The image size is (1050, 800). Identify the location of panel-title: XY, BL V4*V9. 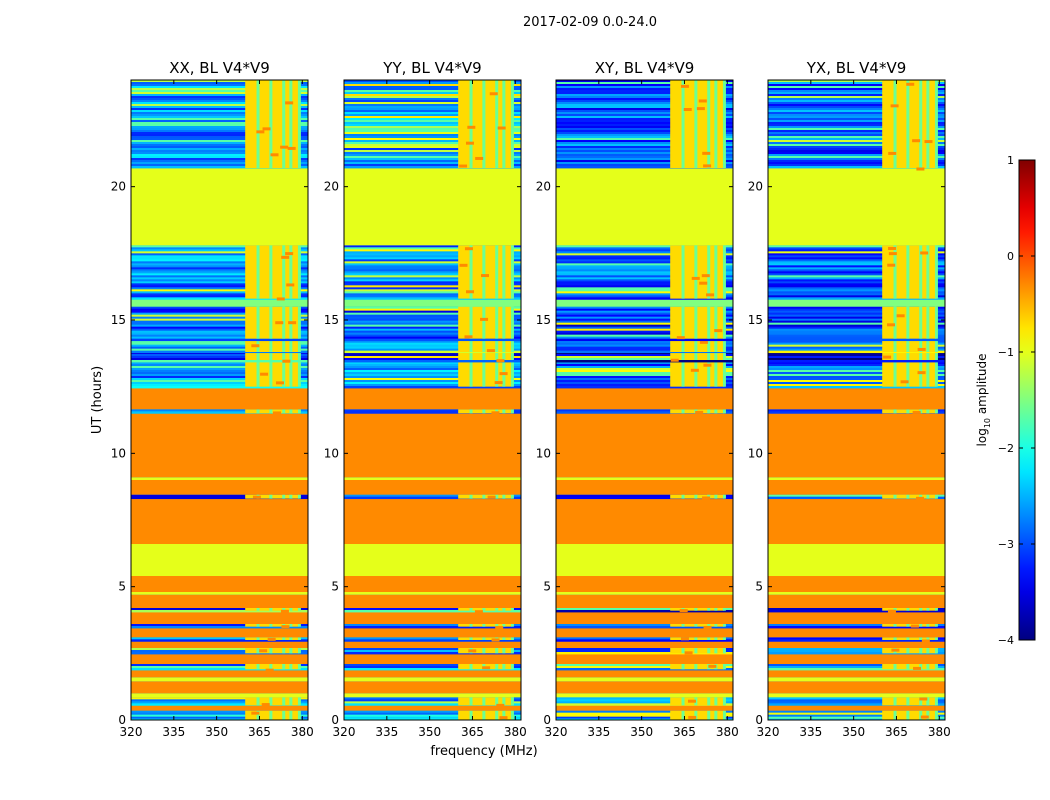
(645, 68).